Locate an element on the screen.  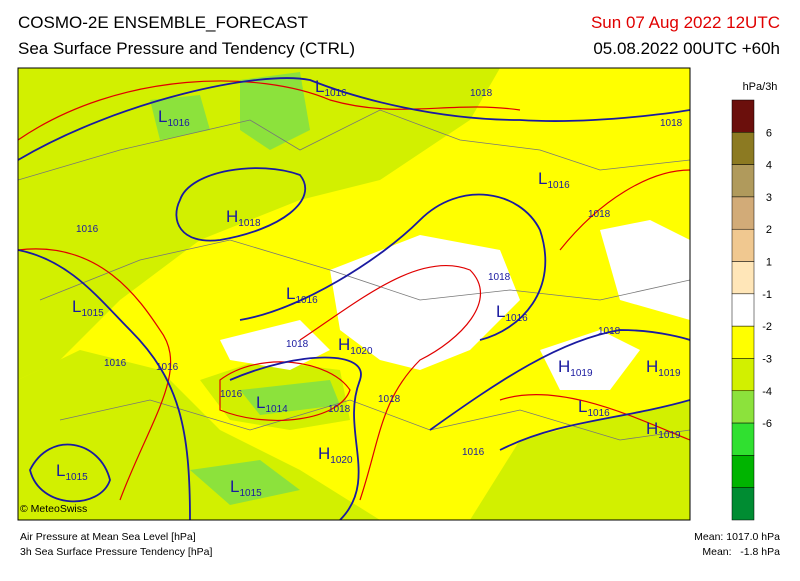
legend-label: 1 is located at coordinates (769, 263).